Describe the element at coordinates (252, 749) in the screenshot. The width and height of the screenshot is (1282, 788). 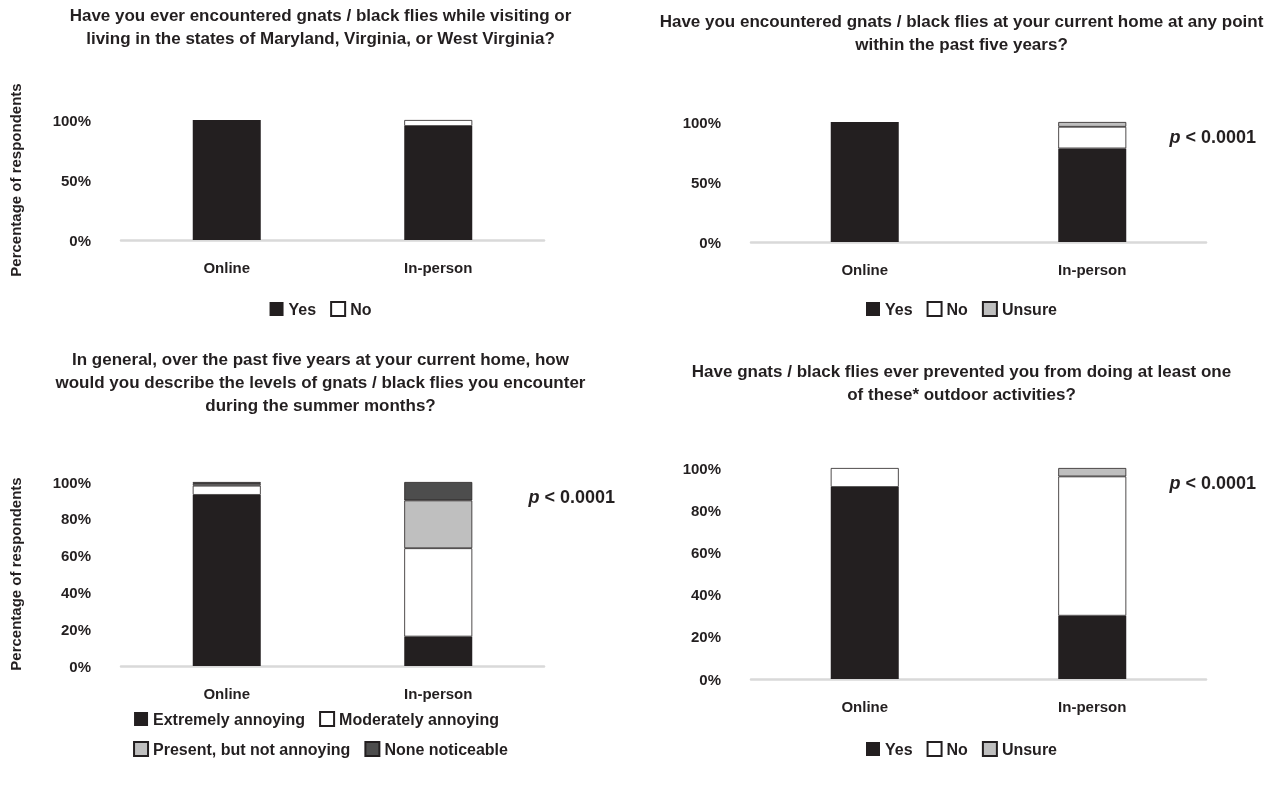
I see `legend-label: Present, but not annoying` at that location.